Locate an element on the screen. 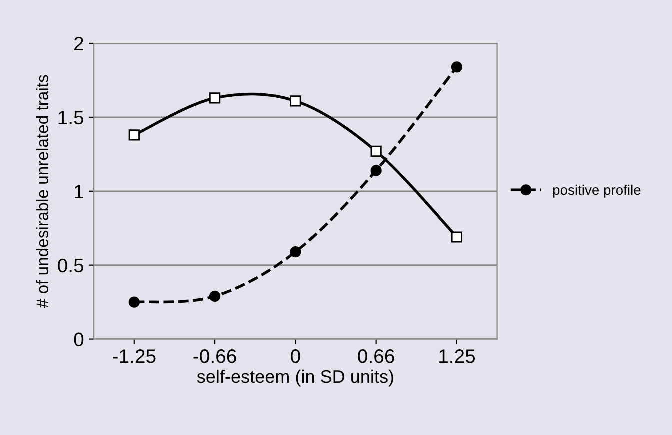 The height and width of the screenshot is (435, 672). y-tick-label: 1 is located at coordinates (79, 191).